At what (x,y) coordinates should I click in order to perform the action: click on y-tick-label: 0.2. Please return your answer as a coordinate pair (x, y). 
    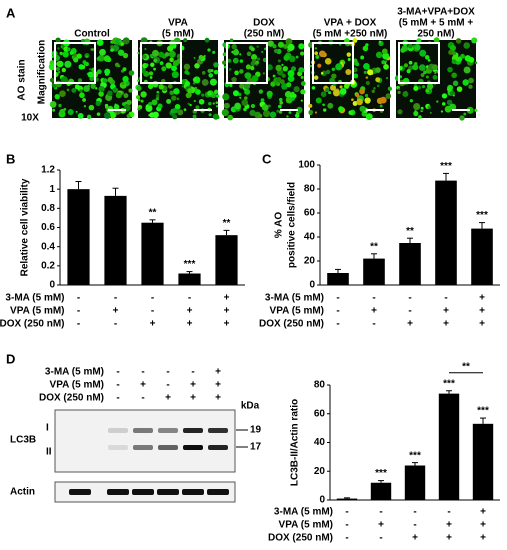
    Looking at the image, I should click on (48, 265).